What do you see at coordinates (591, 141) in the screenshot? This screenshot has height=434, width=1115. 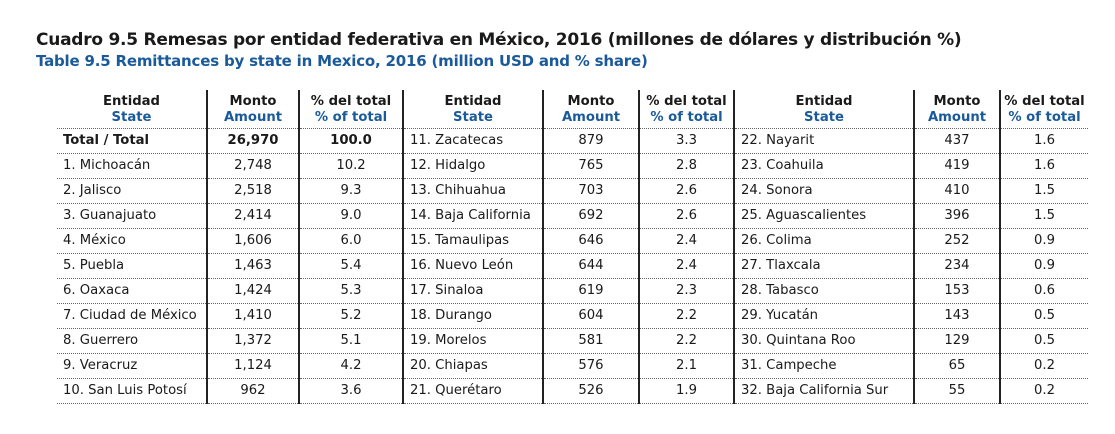 I see `cell-amount: 879` at bounding box center [591, 141].